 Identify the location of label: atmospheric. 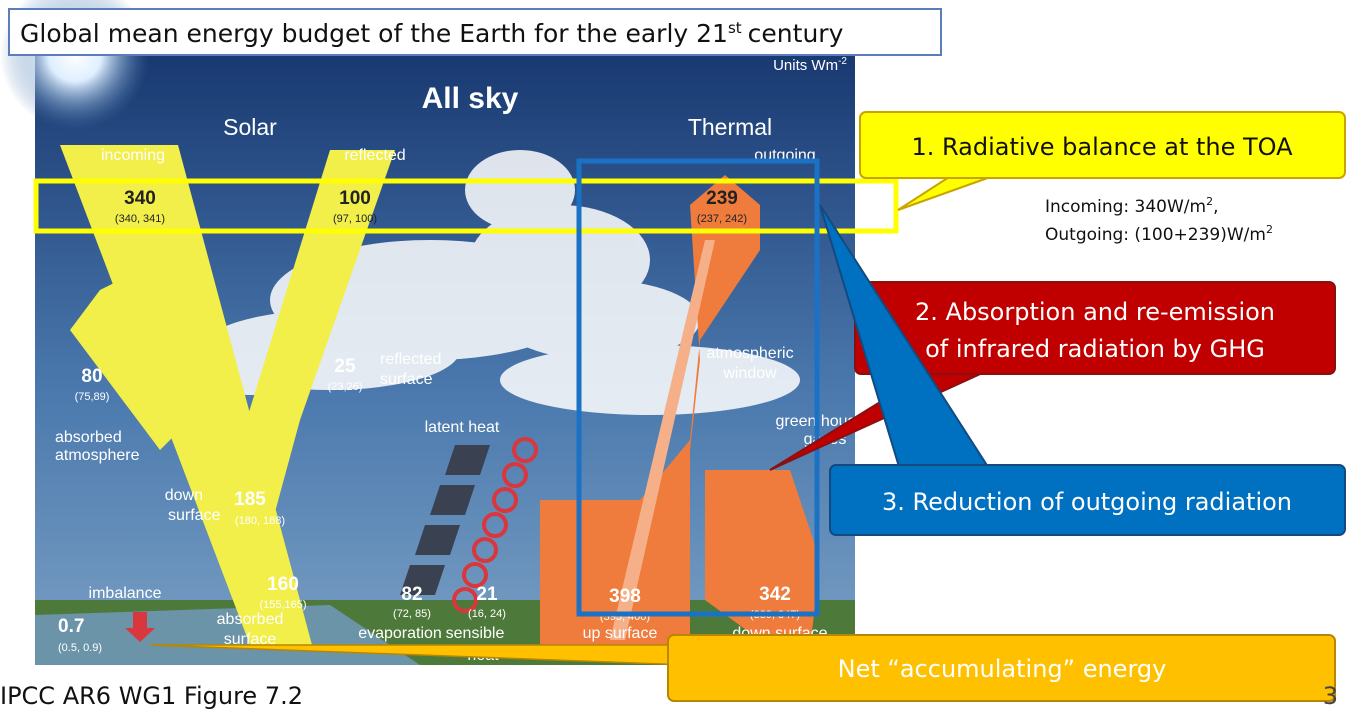
(749, 353).